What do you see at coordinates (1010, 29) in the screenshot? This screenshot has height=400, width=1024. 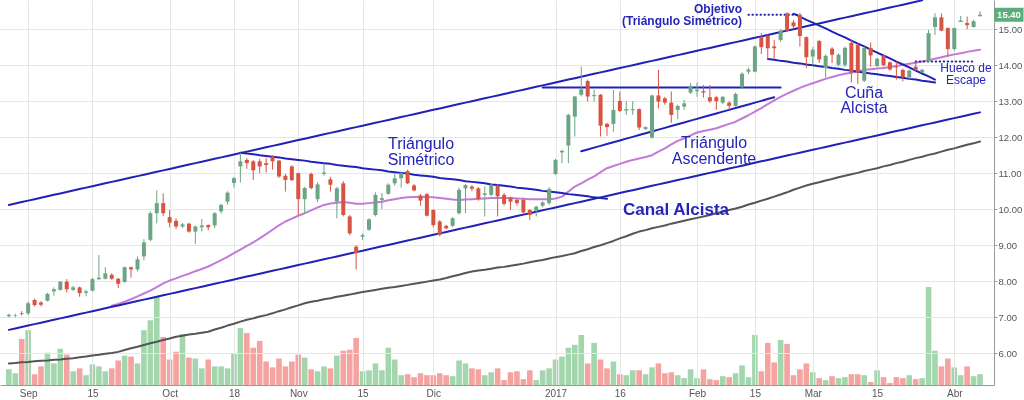 I see `y-tick-label: 15.00` at bounding box center [1010, 29].